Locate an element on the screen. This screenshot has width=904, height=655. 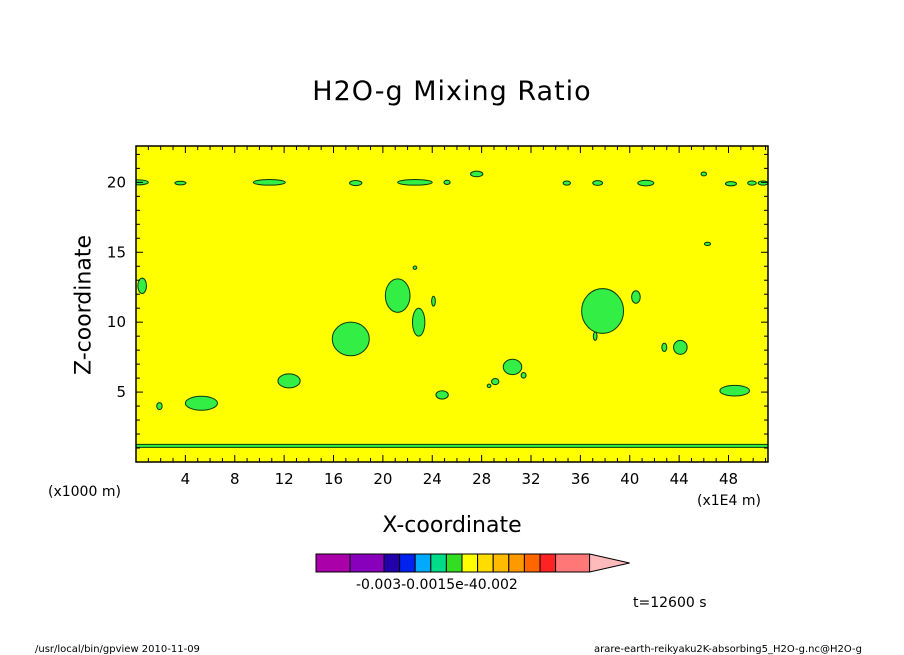
footer-left: /usr/local/bin/gpview 2010-11-09 is located at coordinates (117, 649).